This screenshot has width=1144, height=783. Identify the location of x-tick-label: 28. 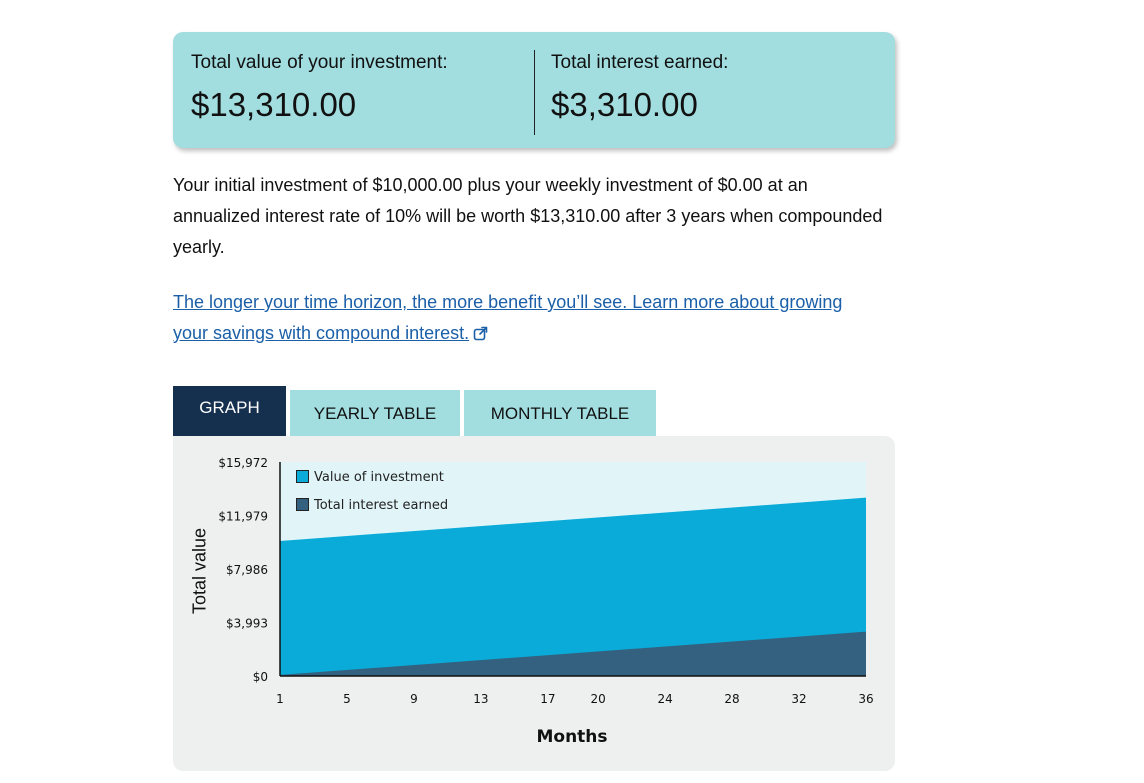
(731, 699).